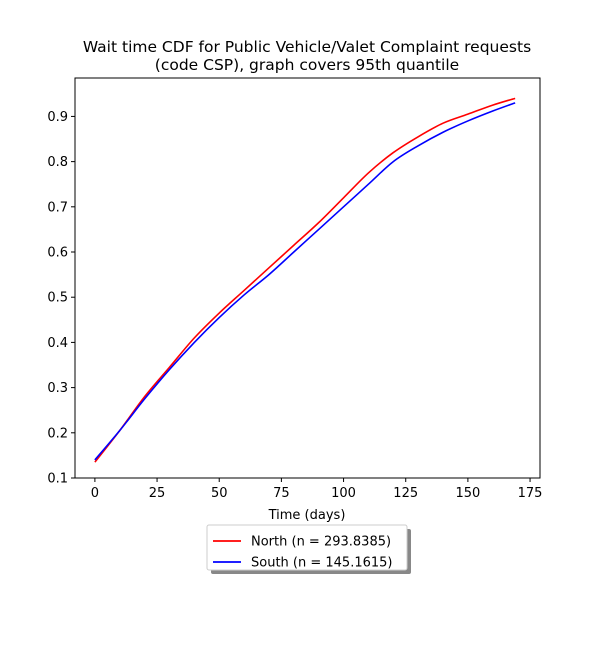  Describe the element at coordinates (57, 298) in the screenshot. I see `y-tick-label: 0.5` at that location.